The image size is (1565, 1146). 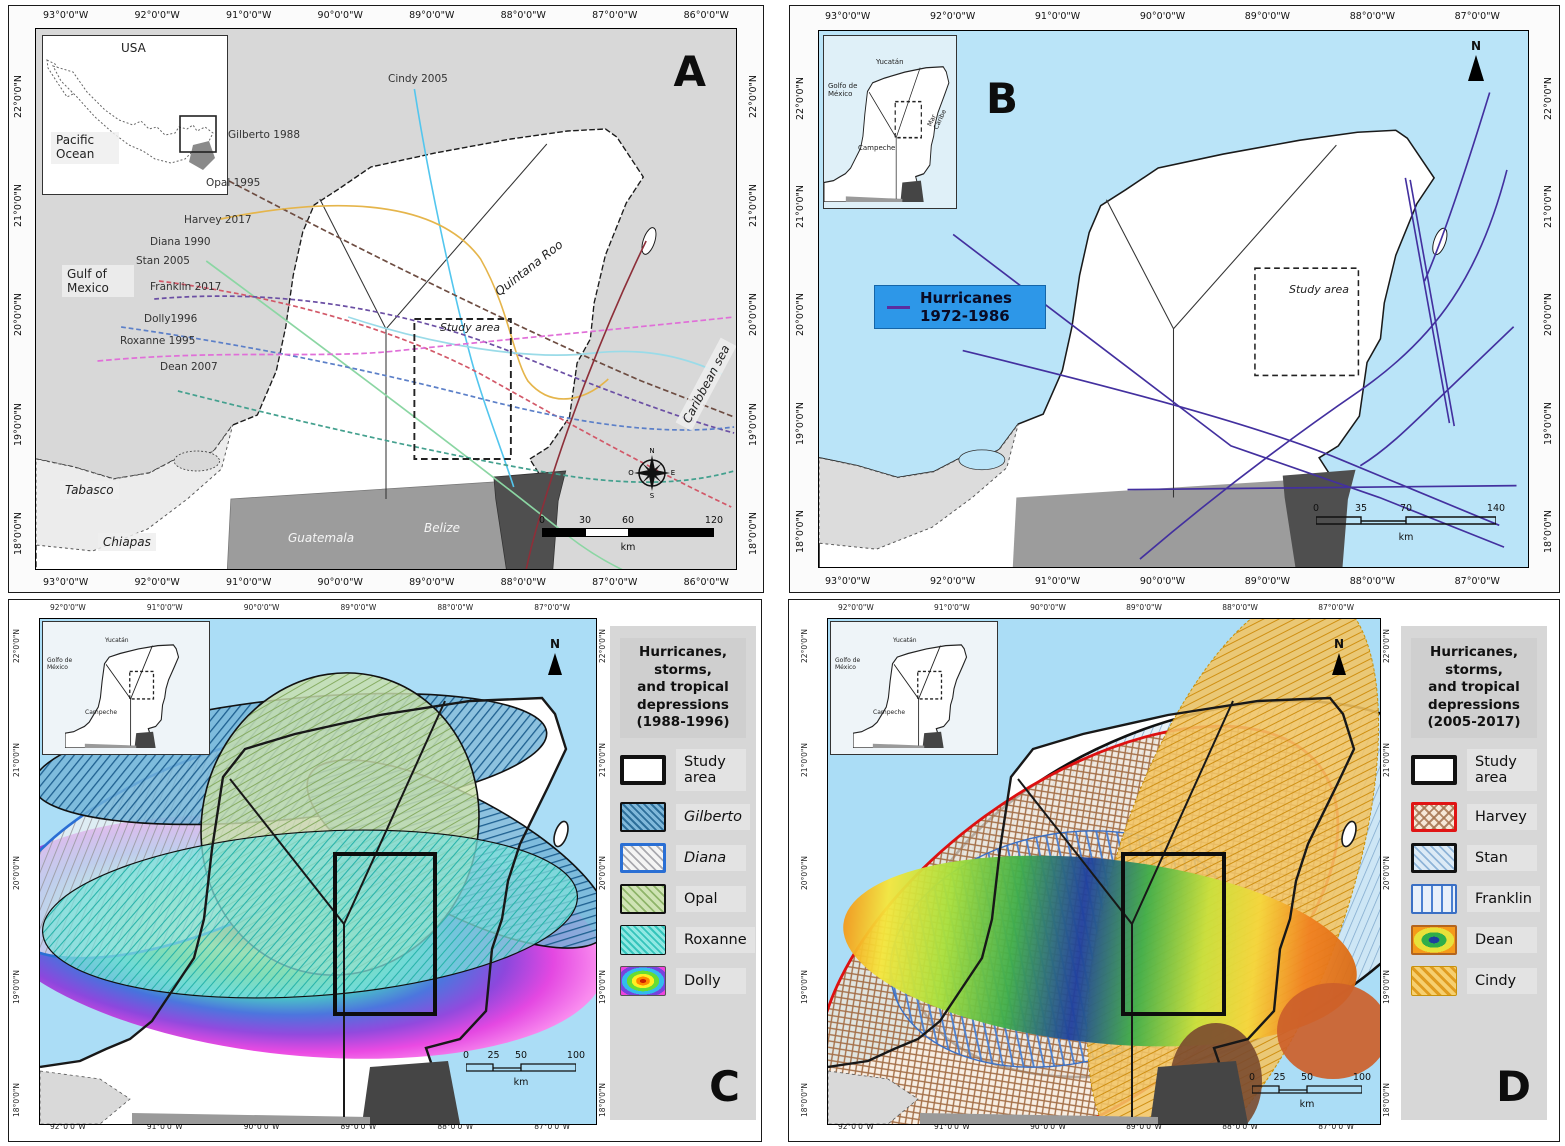 I want to click on track-unlabeled, so click(x=586, y=404).